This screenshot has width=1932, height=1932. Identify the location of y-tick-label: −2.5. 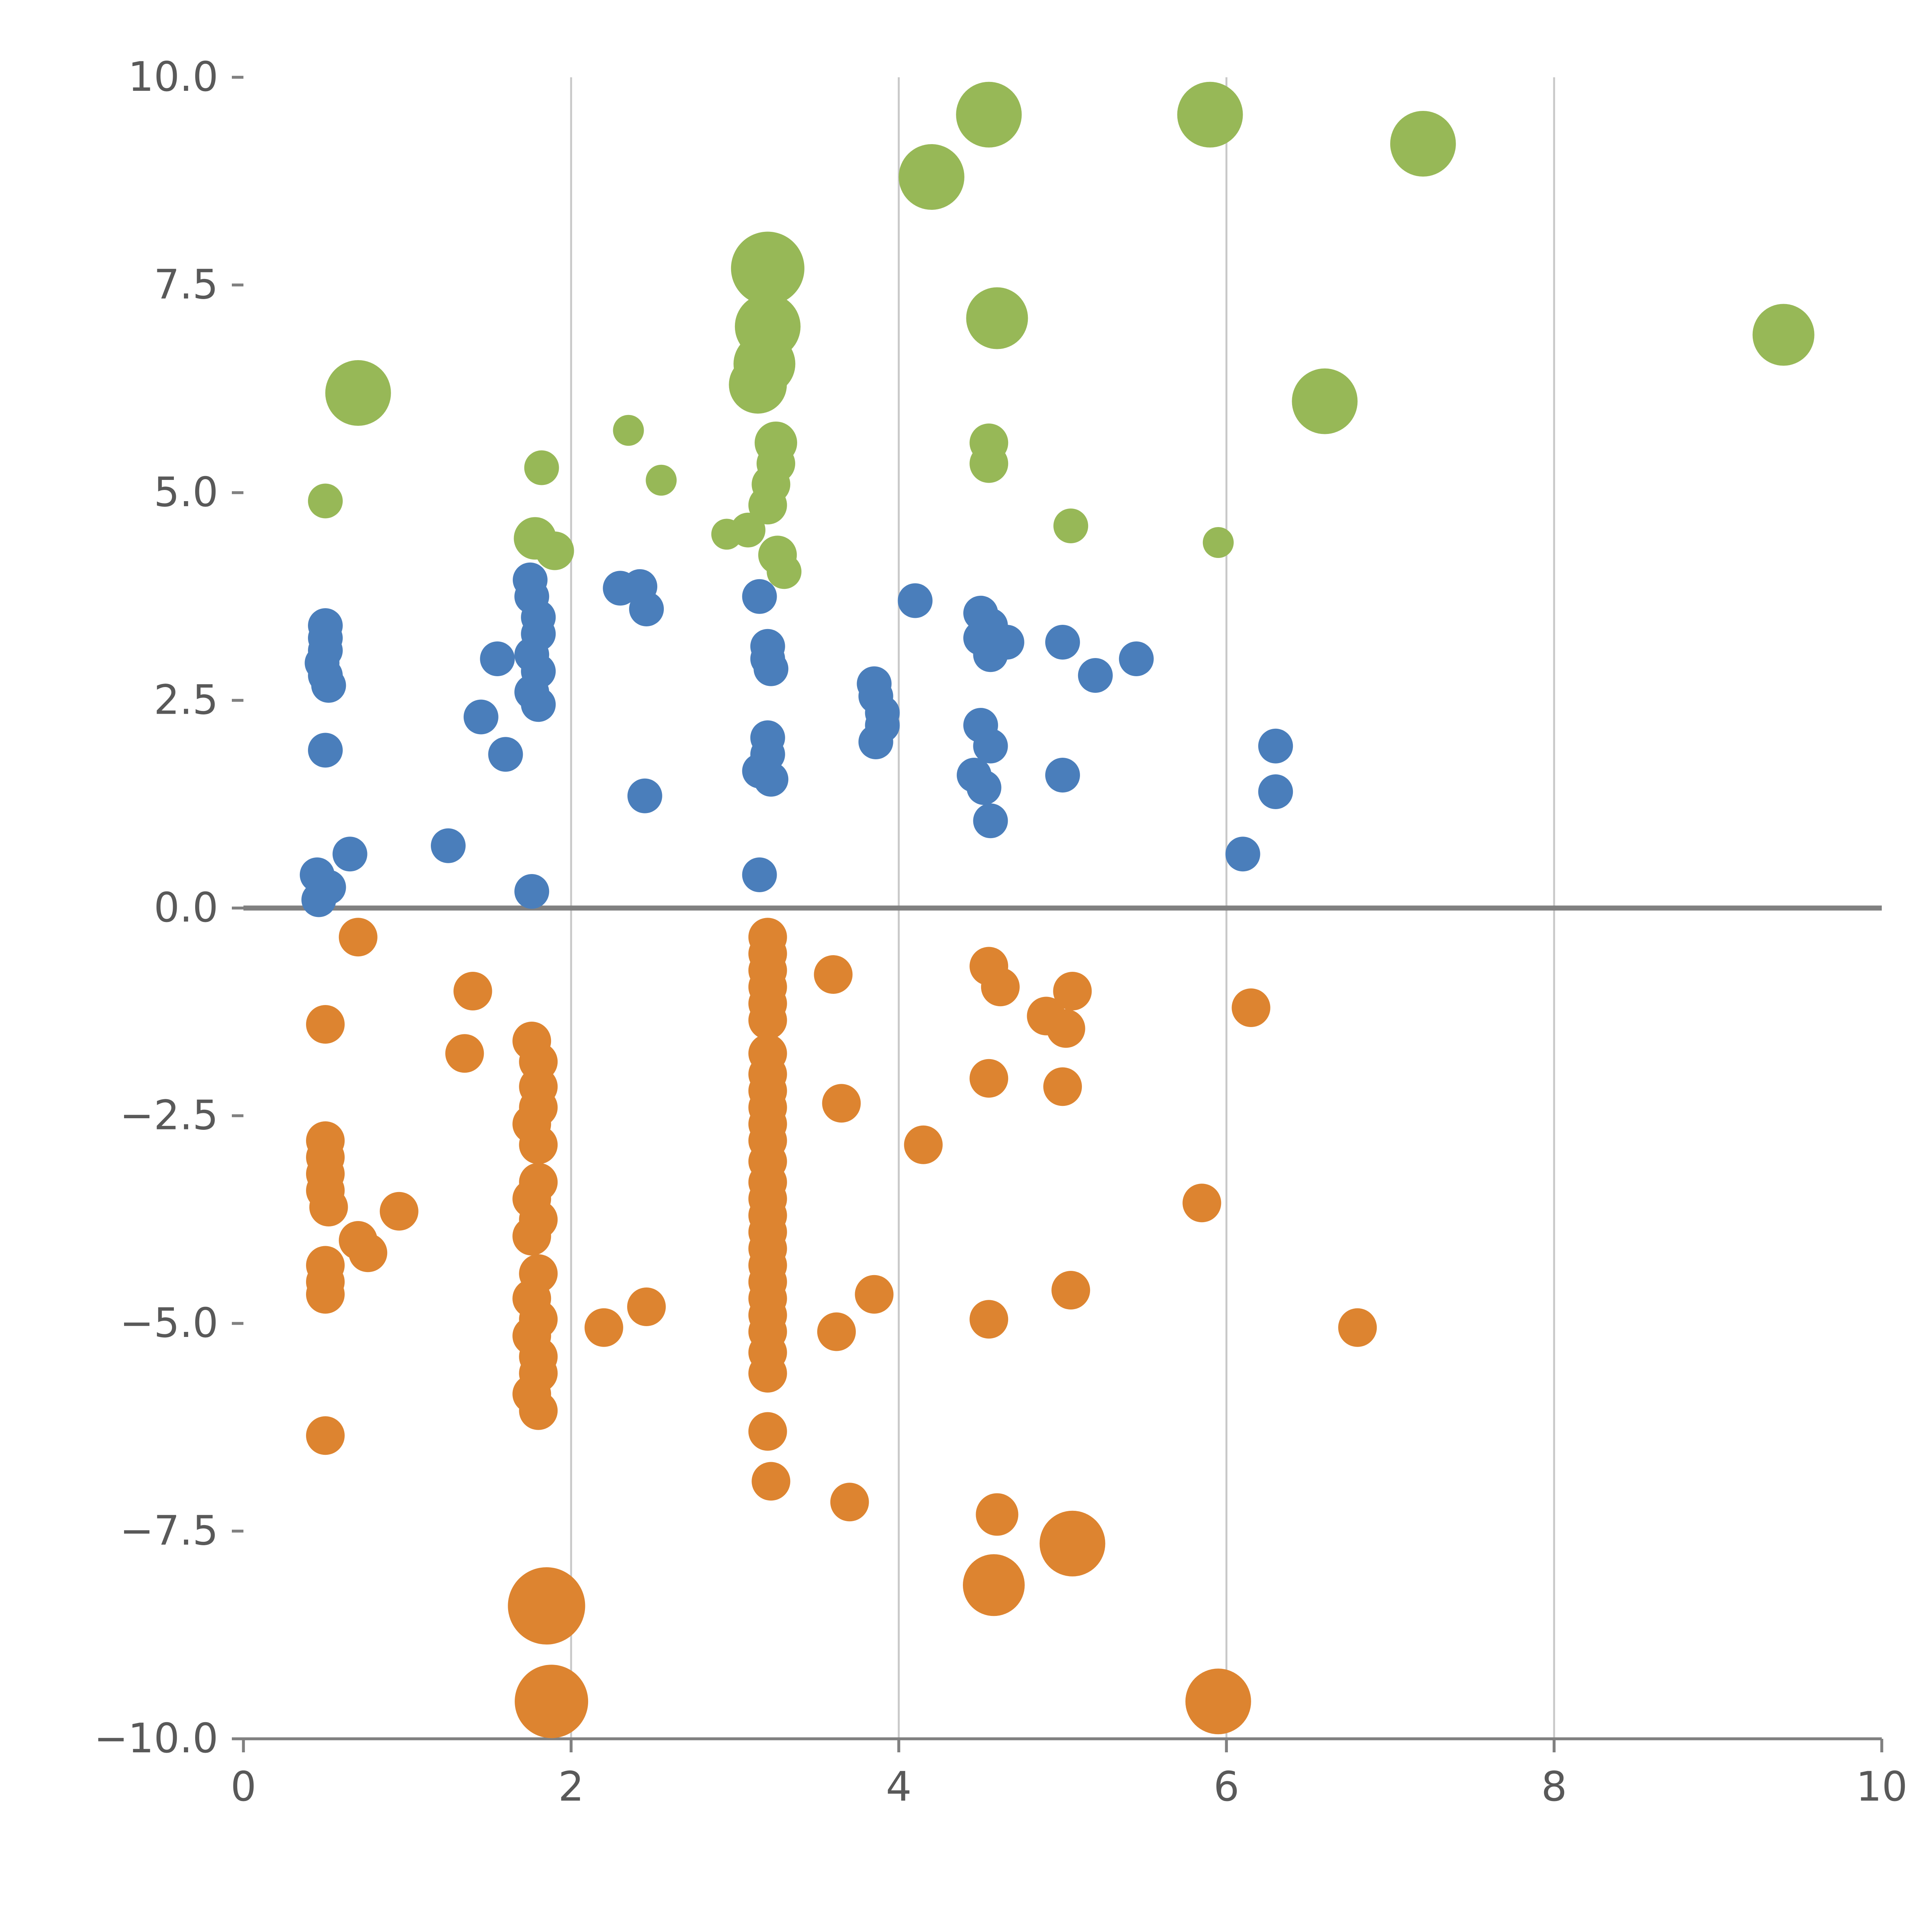
(169, 1115).